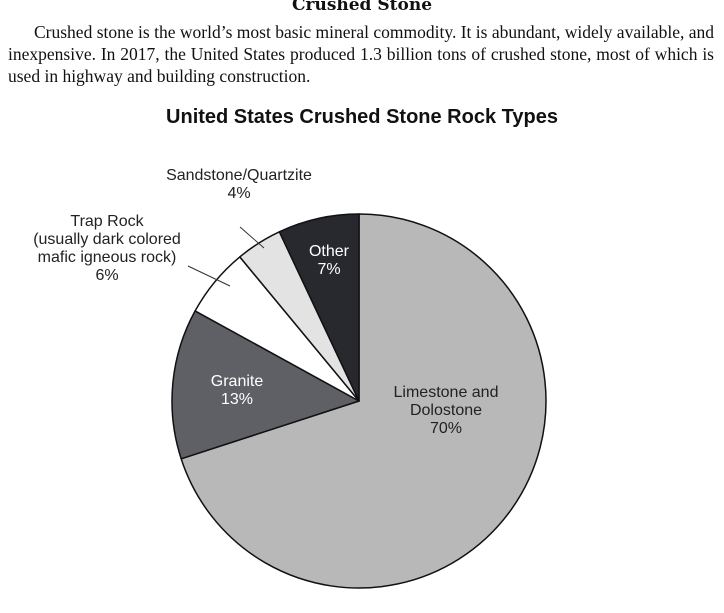  What do you see at coordinates (237, 390) in the screenshot?
I see `slice-label-granite: Granite 13%` at bounding box center [237, 390].